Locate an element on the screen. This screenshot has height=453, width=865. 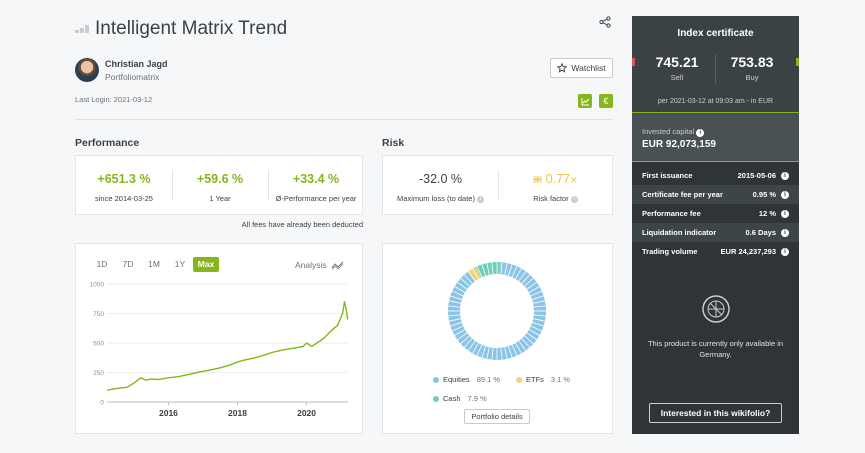
buy-price: 753.83 Buy is located at coordinates (752, 68).